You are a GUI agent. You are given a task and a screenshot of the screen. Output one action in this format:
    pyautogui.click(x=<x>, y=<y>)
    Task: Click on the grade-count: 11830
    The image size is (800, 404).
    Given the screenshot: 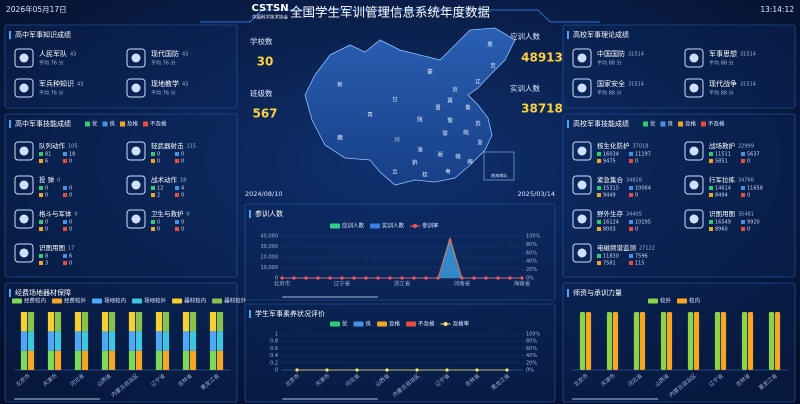 What is the action you would take?
    pyautogui.click(x=611, y=257)
    